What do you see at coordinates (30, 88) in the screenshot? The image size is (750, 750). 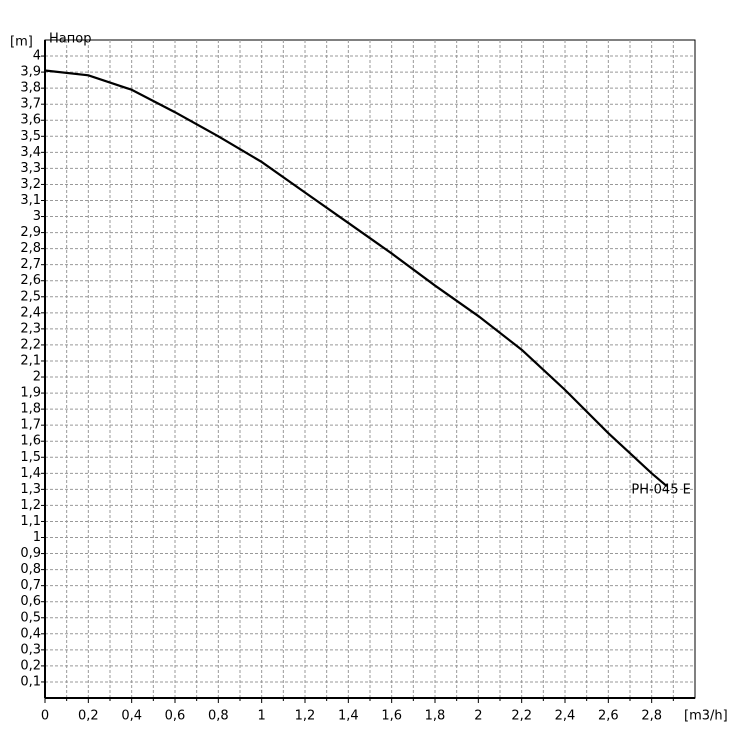 I see `y-tick-label: 3,8` at bounding box center [30, 88].